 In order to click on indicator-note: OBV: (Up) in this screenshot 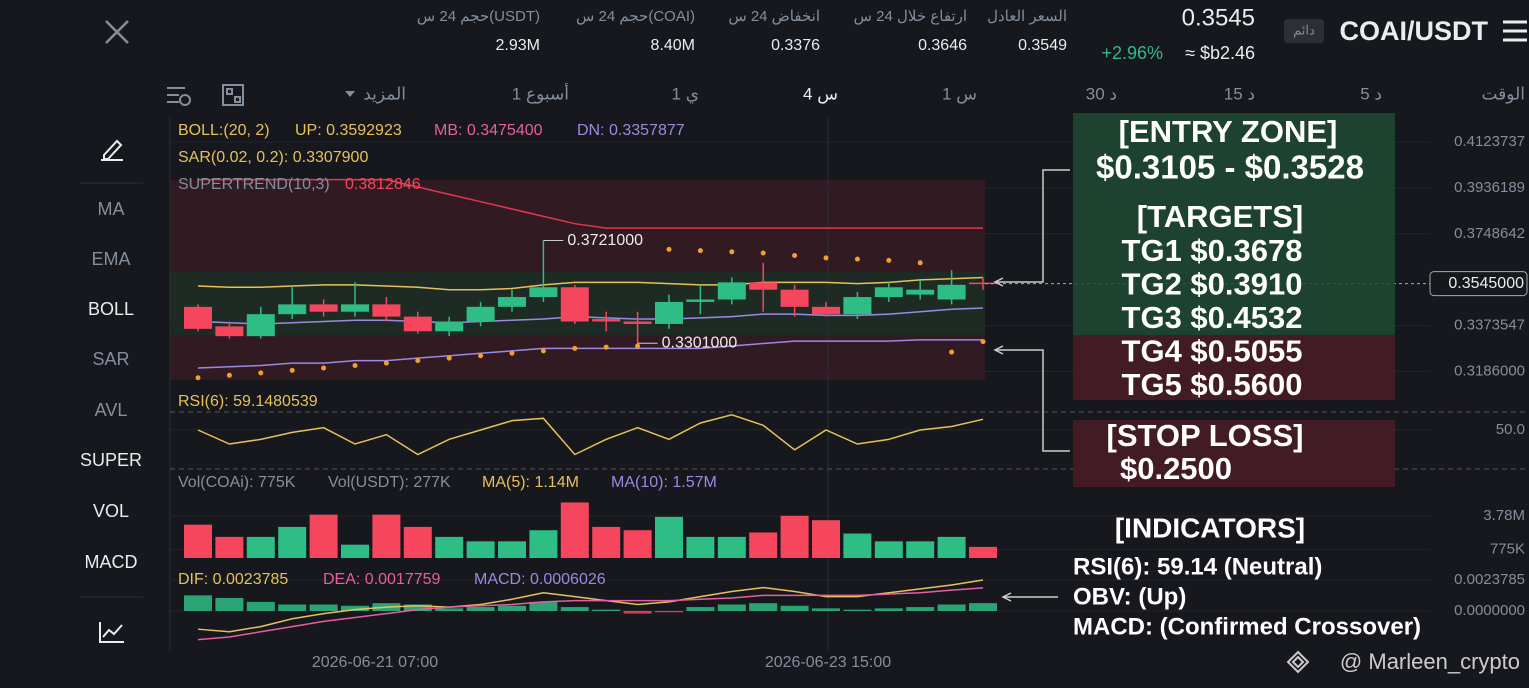, I will do `click(1129, 596)`.